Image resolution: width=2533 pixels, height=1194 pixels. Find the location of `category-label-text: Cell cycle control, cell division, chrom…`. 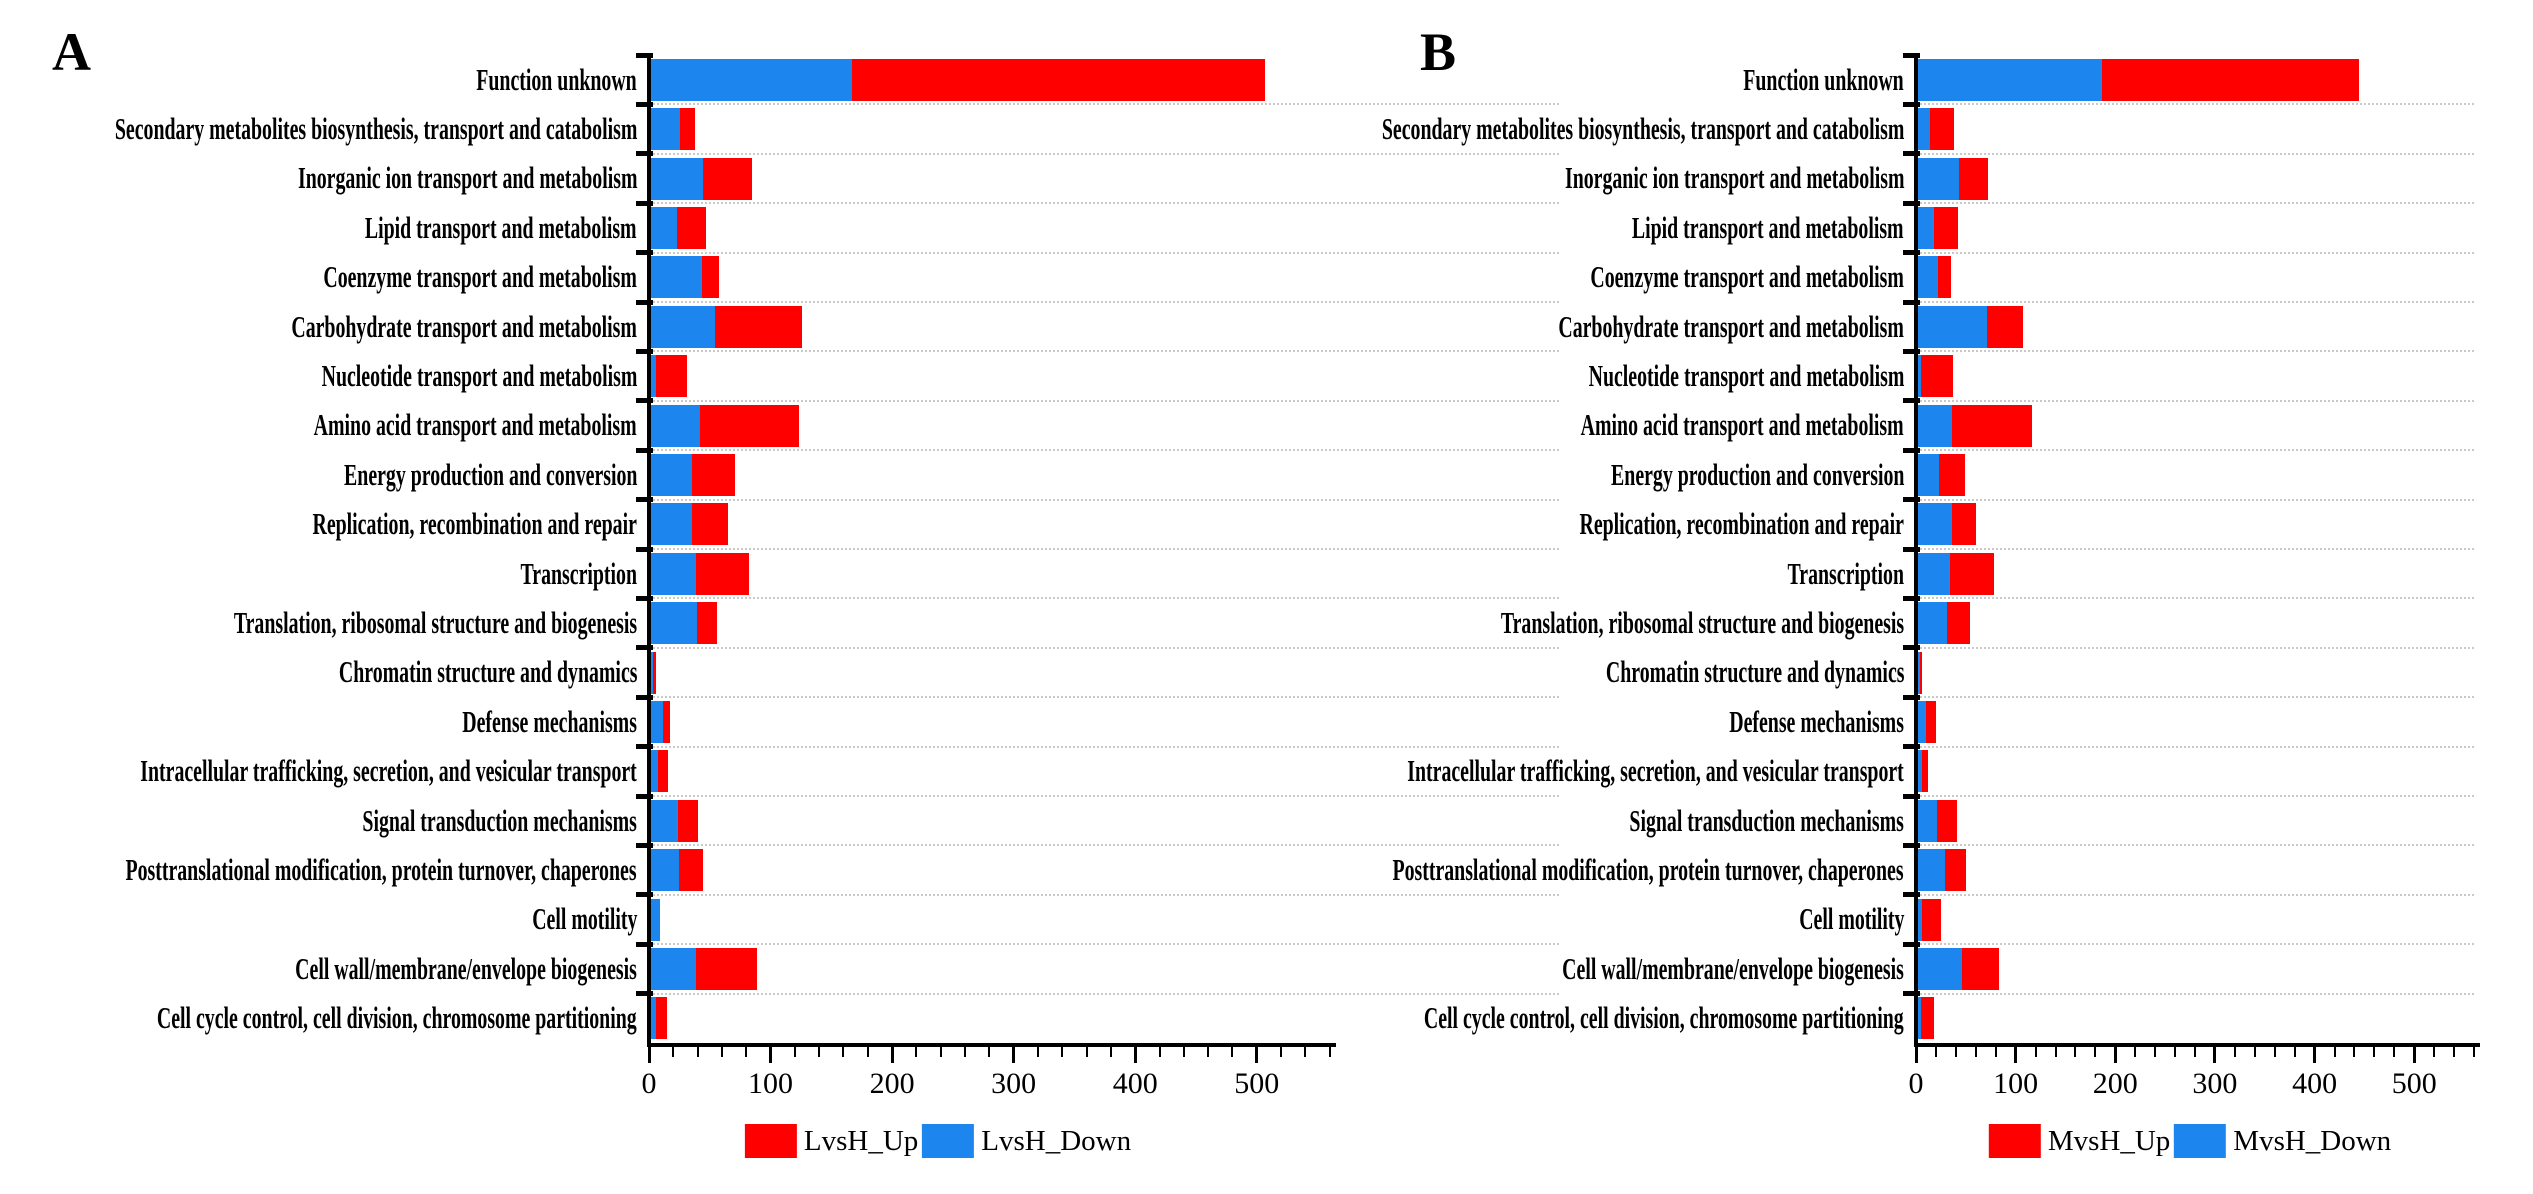

category-label-text: Cell cycle control, cell division, chrom… is located at coordinates (397, 1018).